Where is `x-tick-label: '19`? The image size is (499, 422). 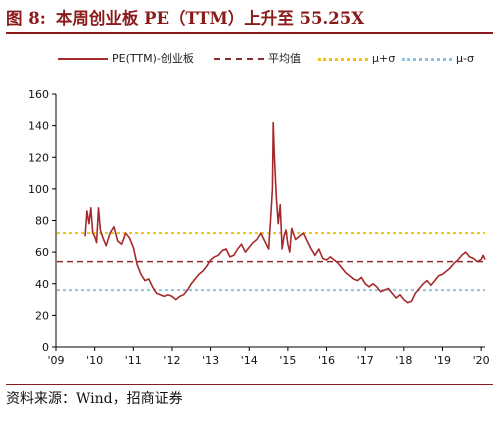 x-tick-label: '19 is located at coordinates (442, 360).